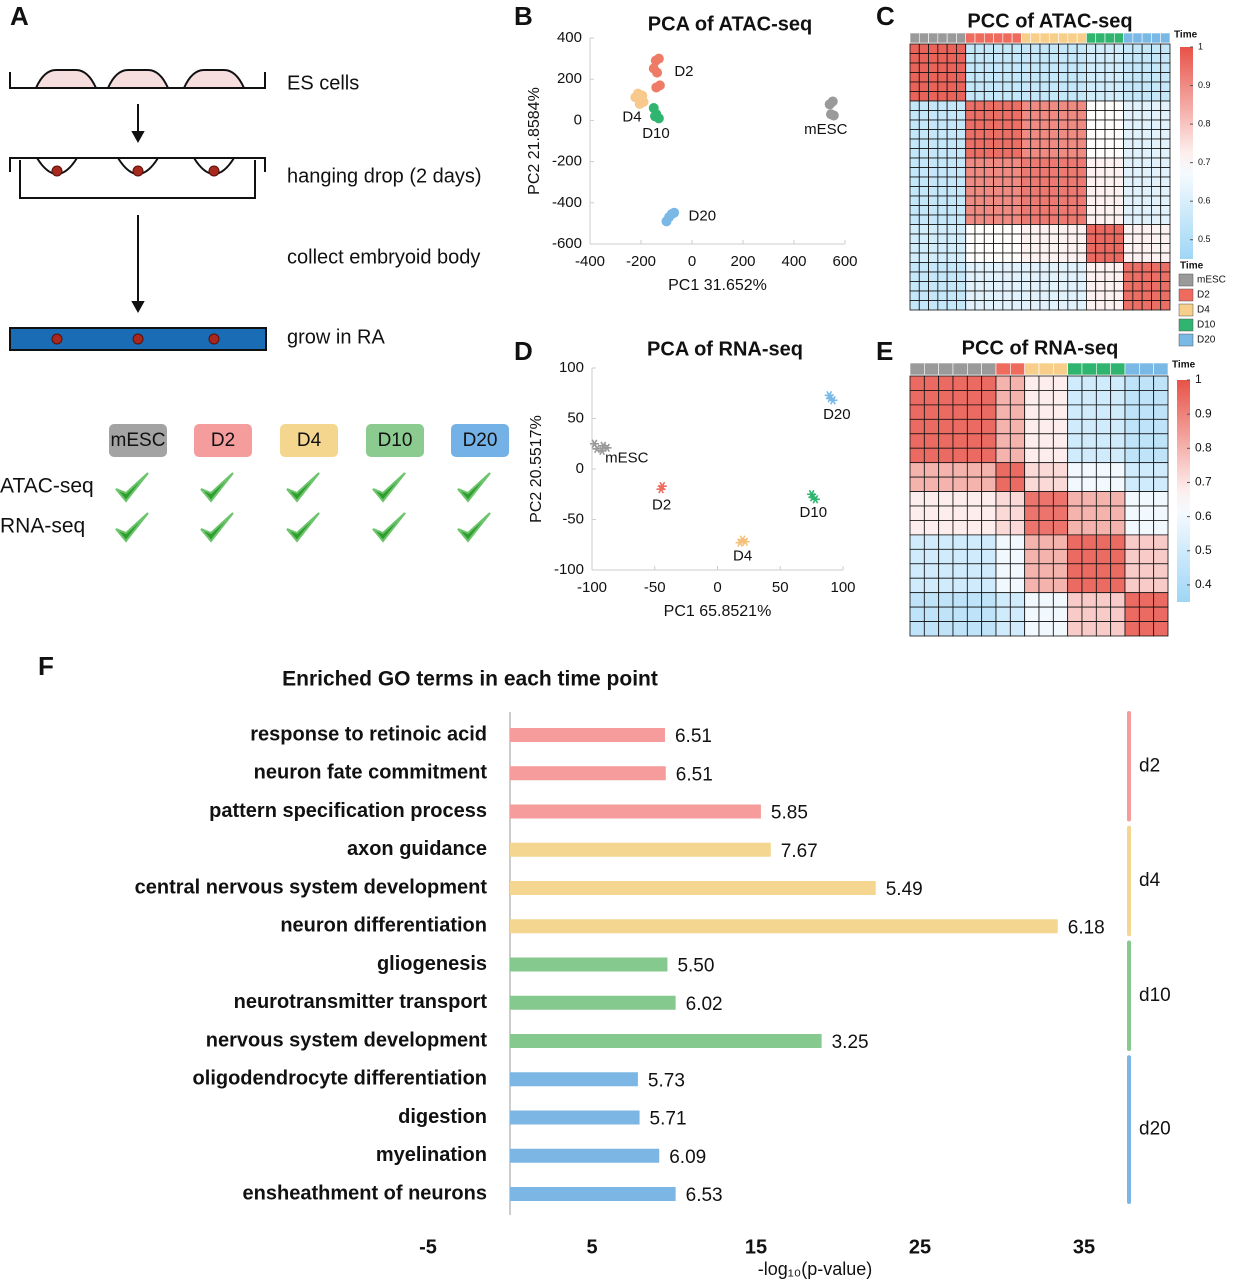 The height and width of the screenshot is (1280, 1233). Describe the element at coordinates (1129, 995) in the screenshot. I see `group-bracket` at that location.